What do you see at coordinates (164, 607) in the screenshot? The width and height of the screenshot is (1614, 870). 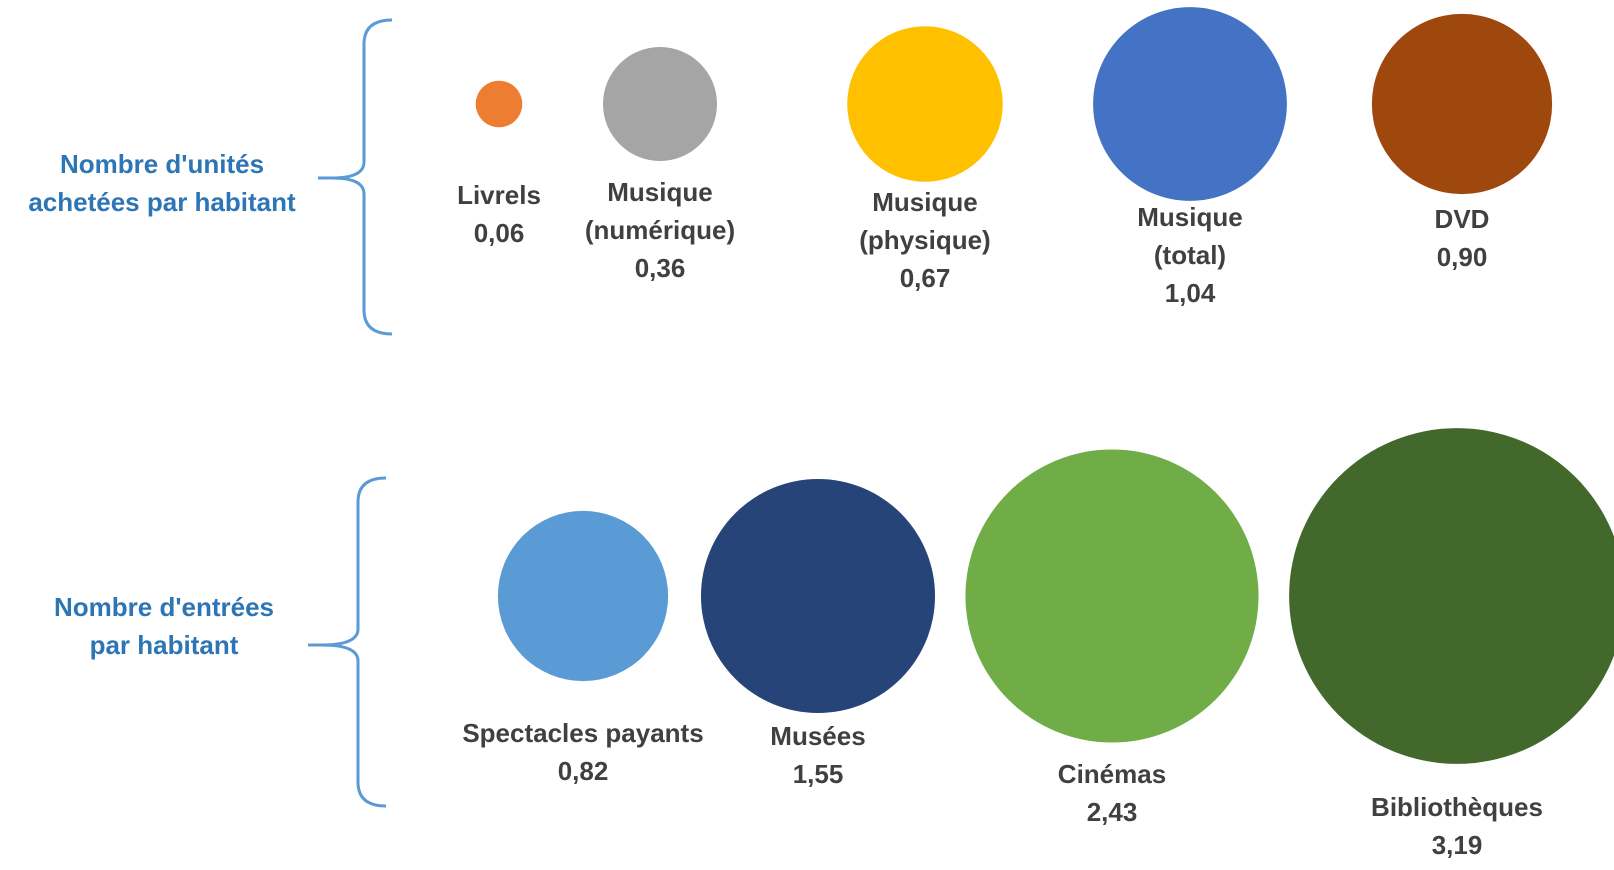 I see `group-label-line: Nombre d'entrées` at bounding box center [164, 607].